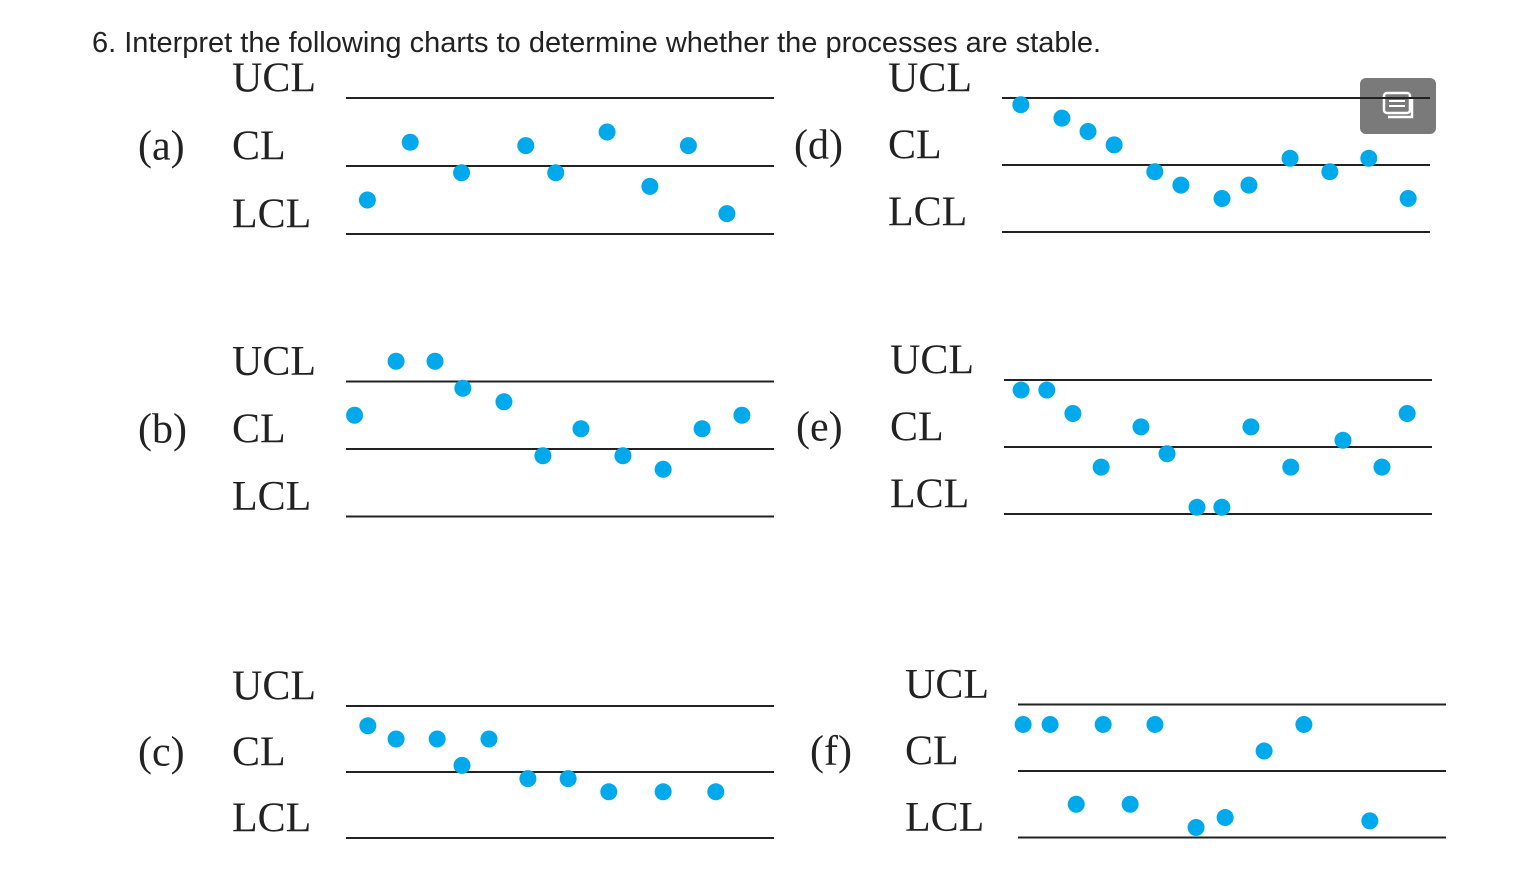 This screenshot has height=880, width=1518. Describe the element at coordinates (819, 428) in the screenshot. I see `panel-label: (e)` at that location.